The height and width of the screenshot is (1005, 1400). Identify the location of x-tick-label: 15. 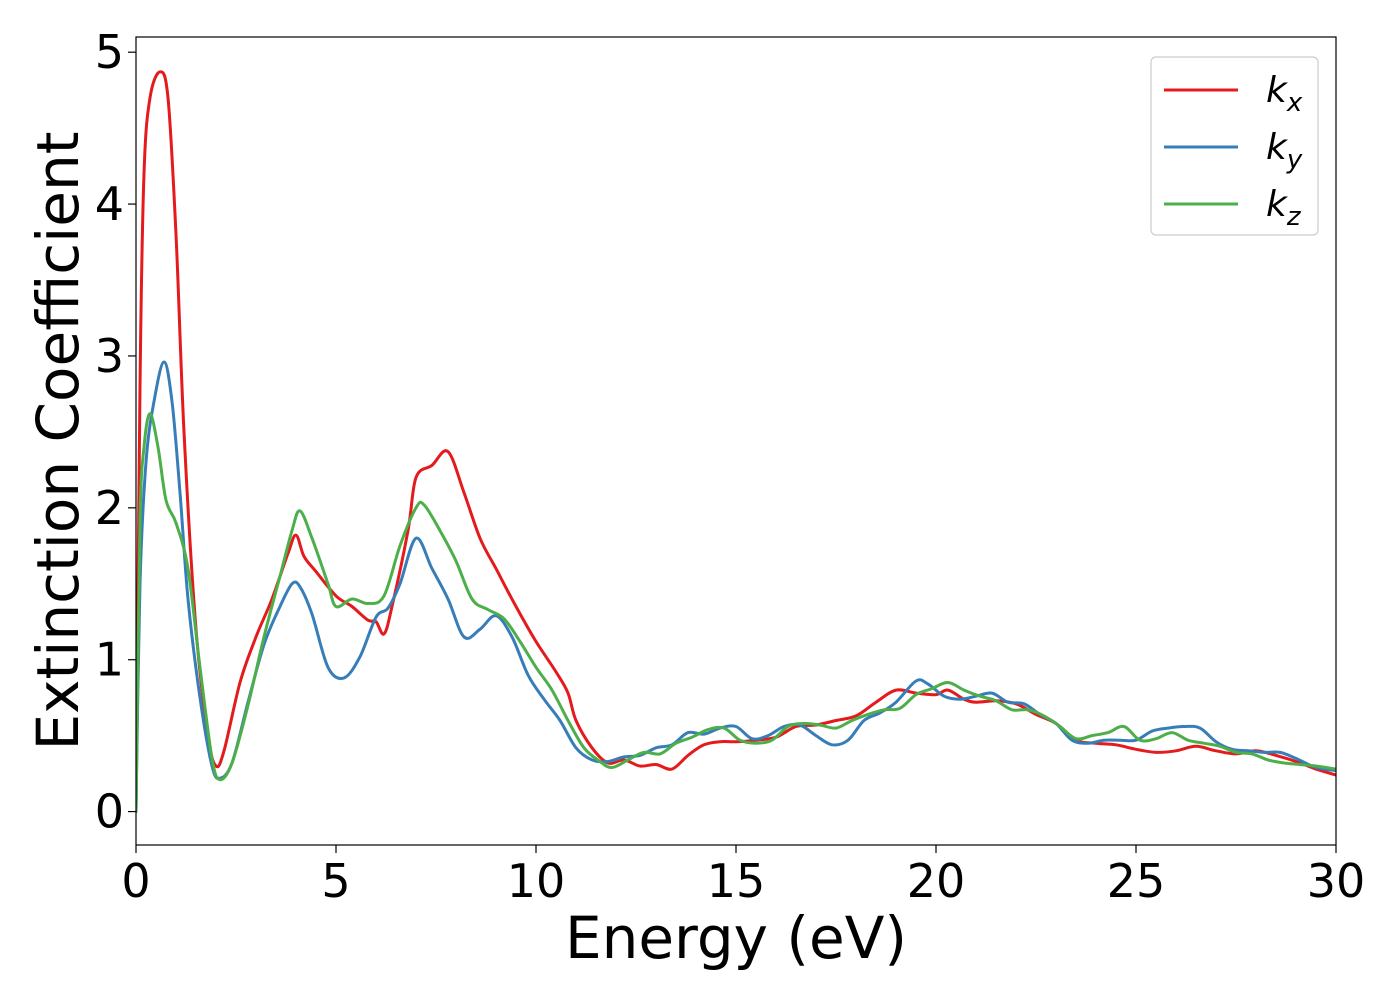
(736, 881).